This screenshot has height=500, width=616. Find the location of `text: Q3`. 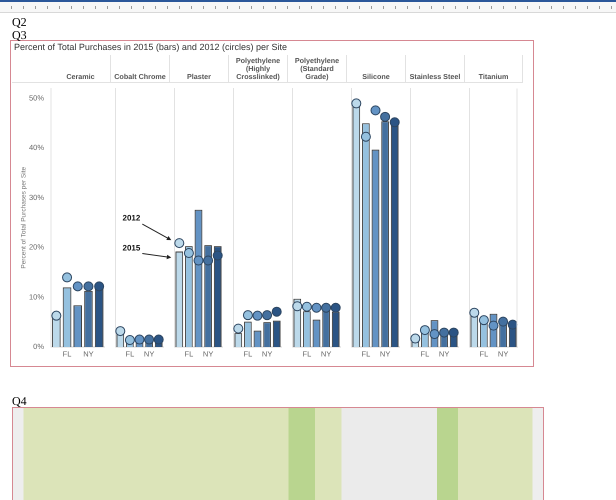

text: Q3 is located at coordinates (19, 35).